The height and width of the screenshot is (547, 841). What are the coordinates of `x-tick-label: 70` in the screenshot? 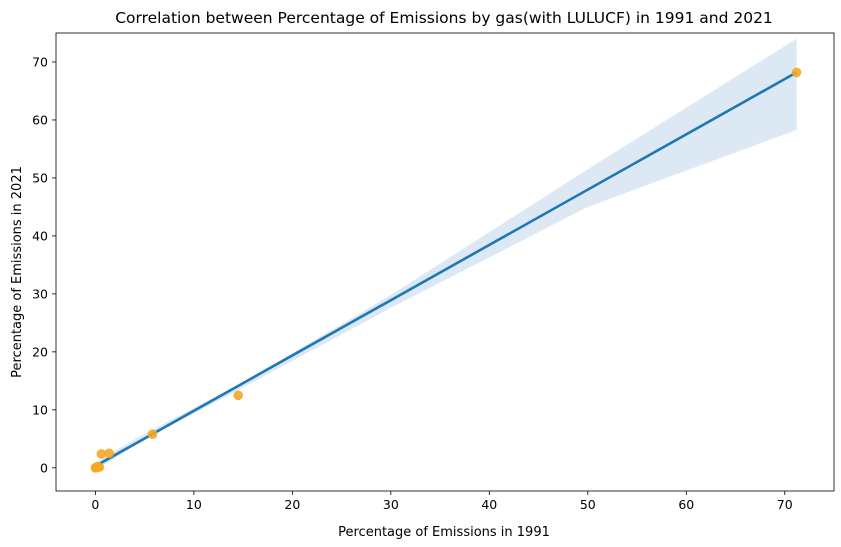 It's located at (785, 504).